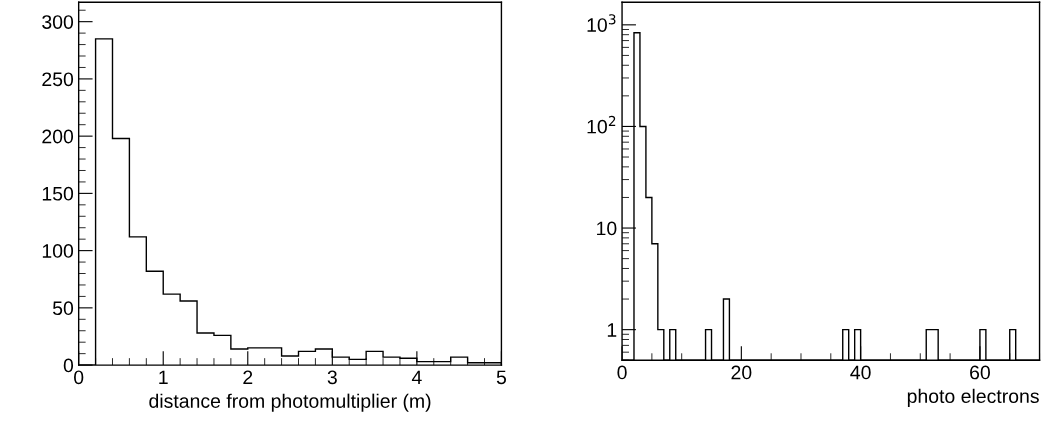  What do you see at coordinates (58, 193) in the screenshot?
I see `y-tick-label: 150` at bounding box center [58, 193].